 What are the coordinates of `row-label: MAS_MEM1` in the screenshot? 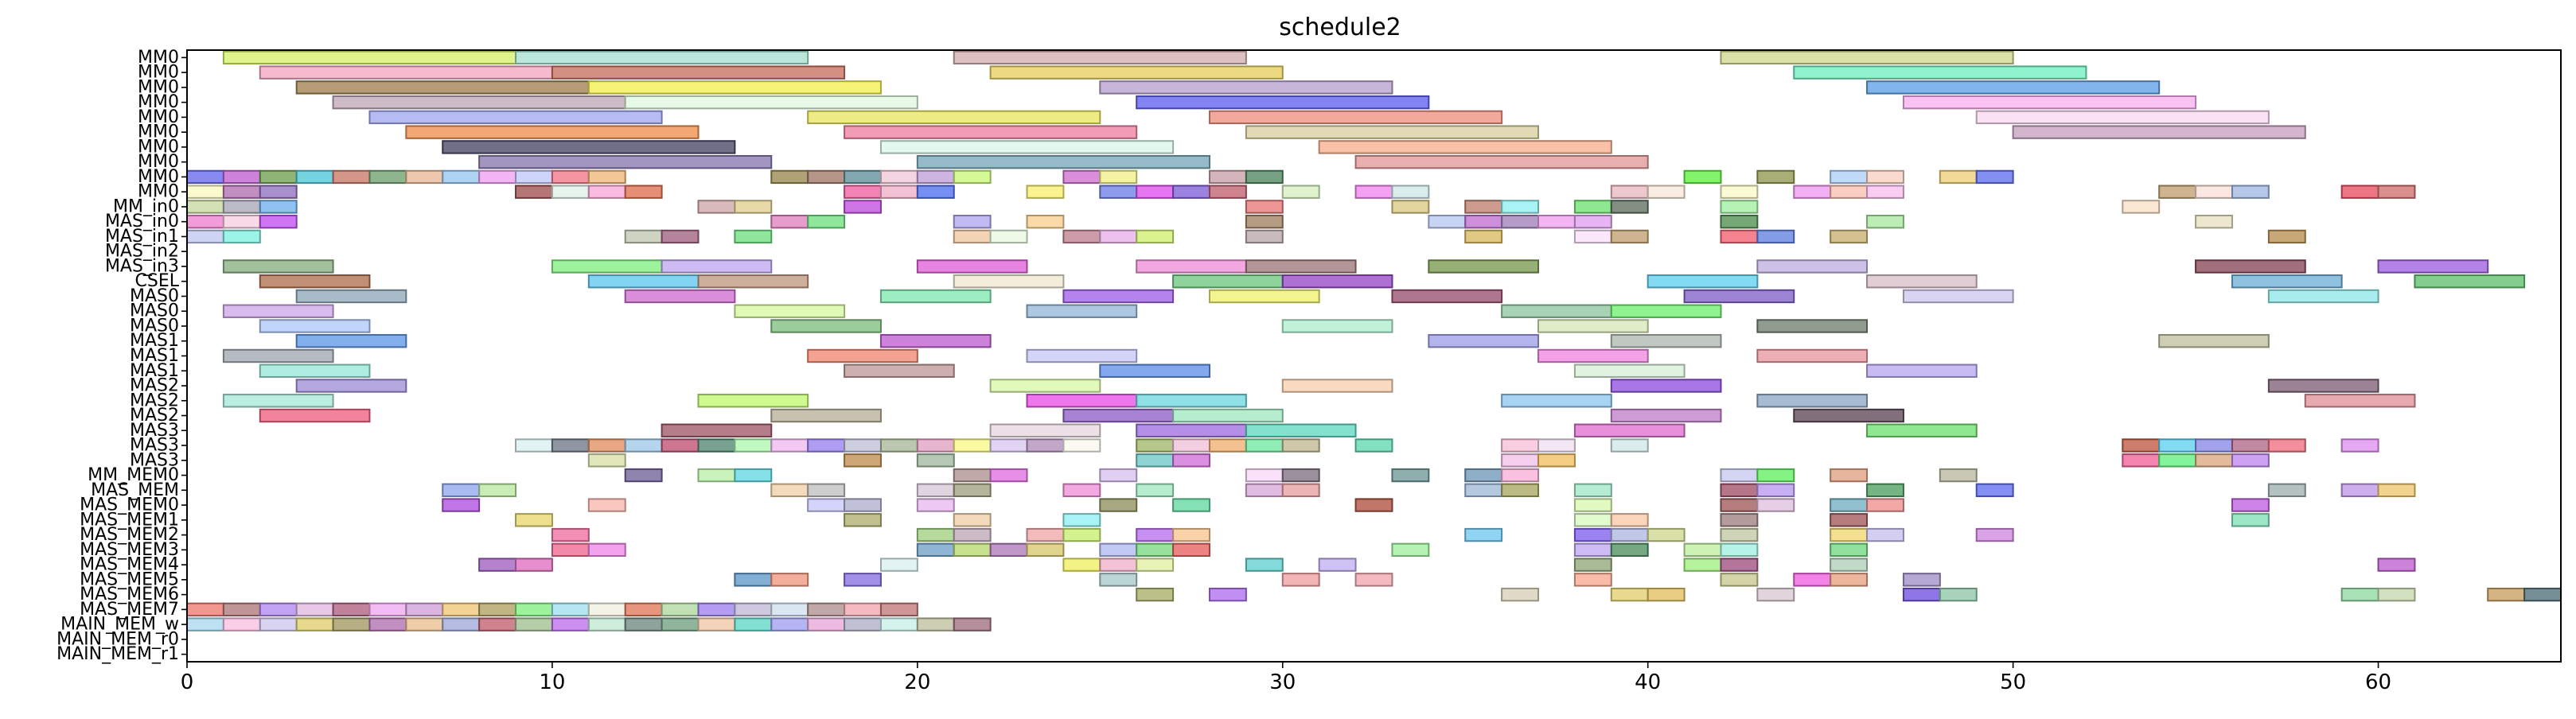 It's located at (129, 520).